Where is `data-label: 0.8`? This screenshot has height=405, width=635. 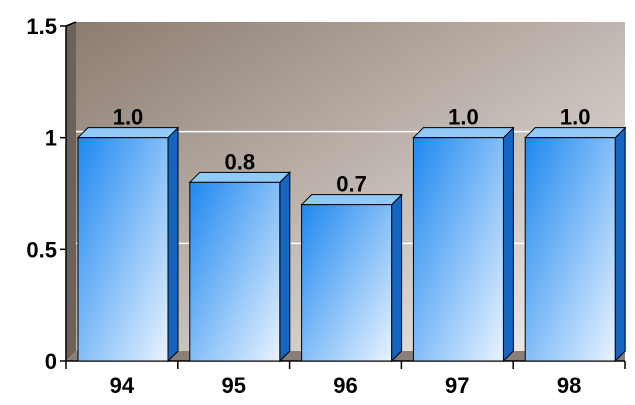 data-label: 0.8 is located at coordinates (240, 161).